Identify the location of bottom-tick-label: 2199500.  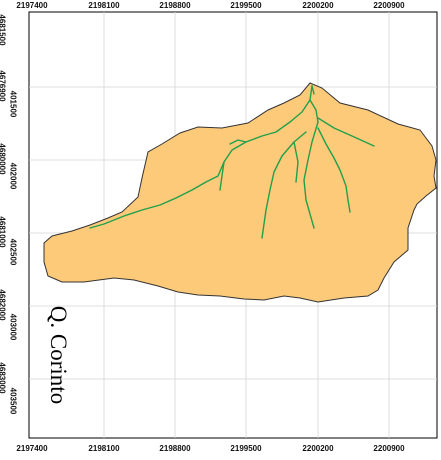
(246, 448).